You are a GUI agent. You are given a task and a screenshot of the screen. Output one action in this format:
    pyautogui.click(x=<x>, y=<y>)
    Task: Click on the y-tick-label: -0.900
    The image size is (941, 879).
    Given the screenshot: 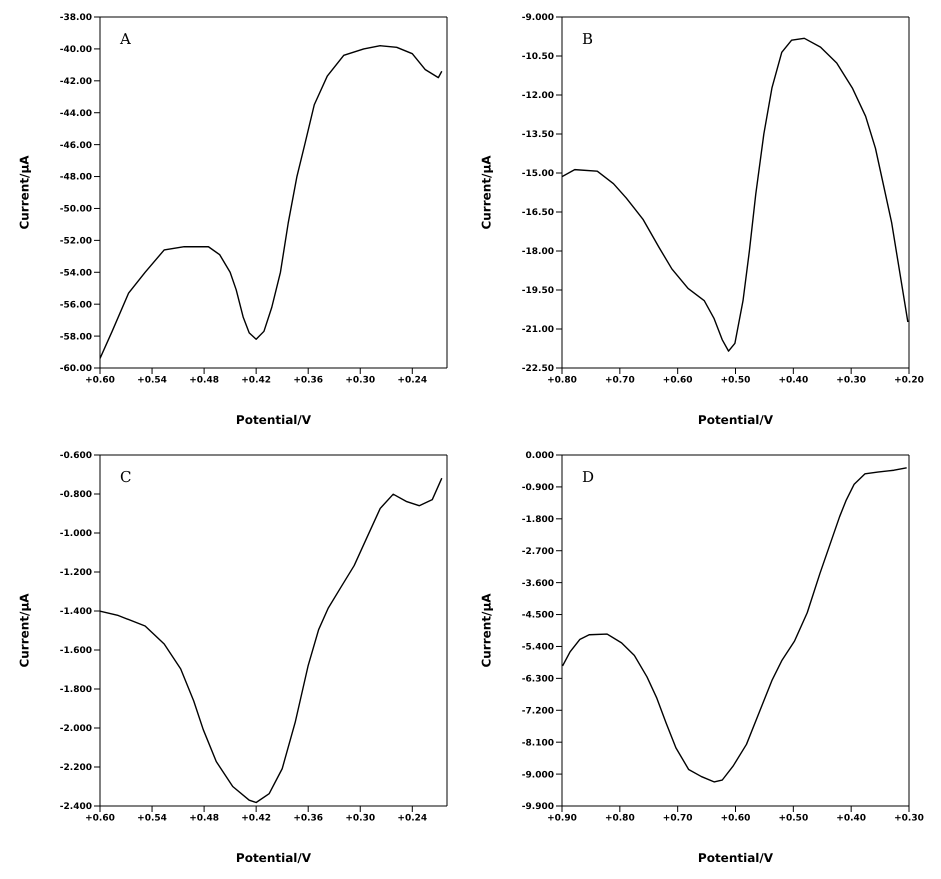 What is the action you would take?
    pyautogui.click(x=538, y=488)
    